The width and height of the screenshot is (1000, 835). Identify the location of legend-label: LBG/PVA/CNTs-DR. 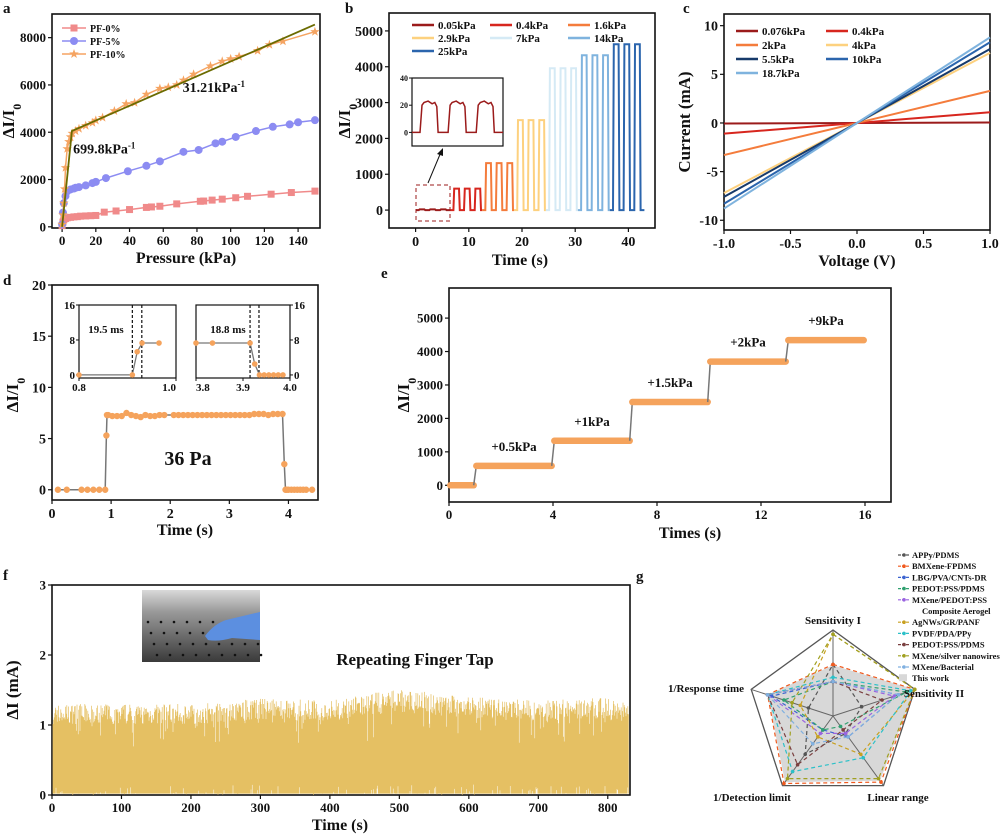
(949, 577).